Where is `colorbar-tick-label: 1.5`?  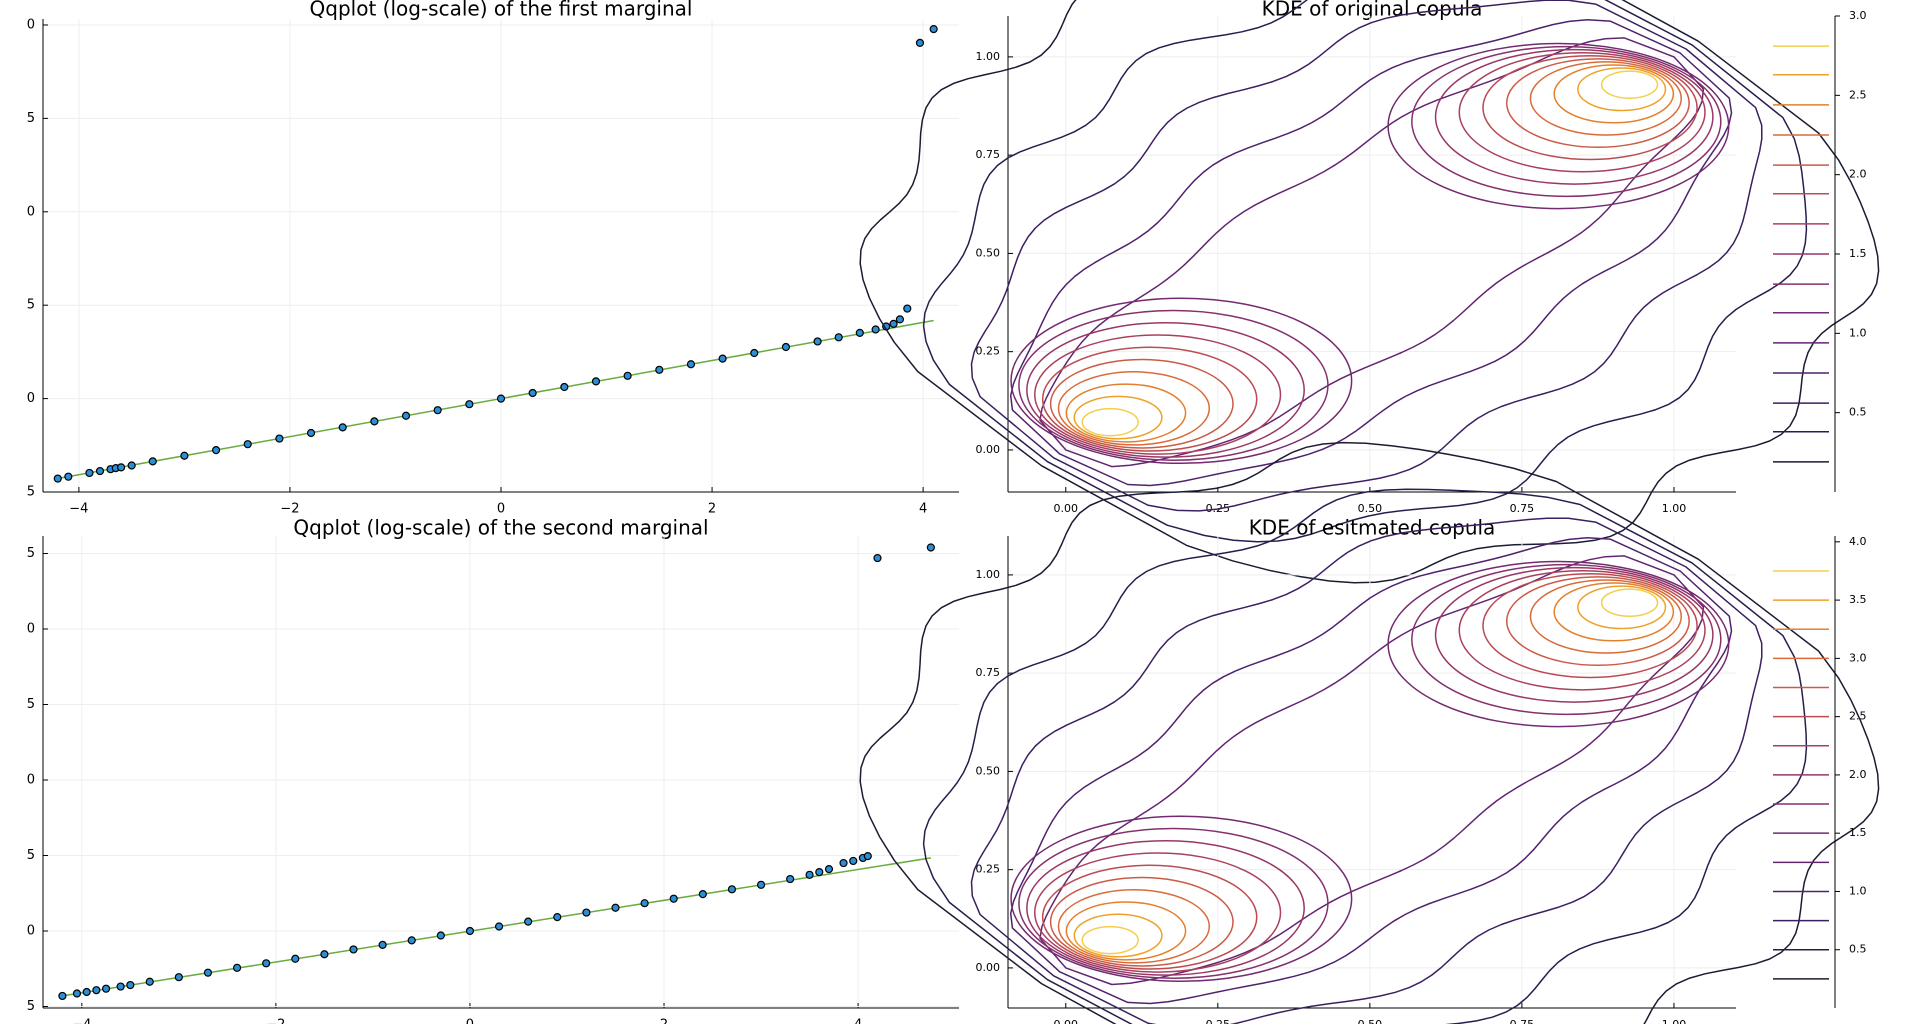 colorbar-tick-label: 1.5 is located at coordinates (1858, 253).